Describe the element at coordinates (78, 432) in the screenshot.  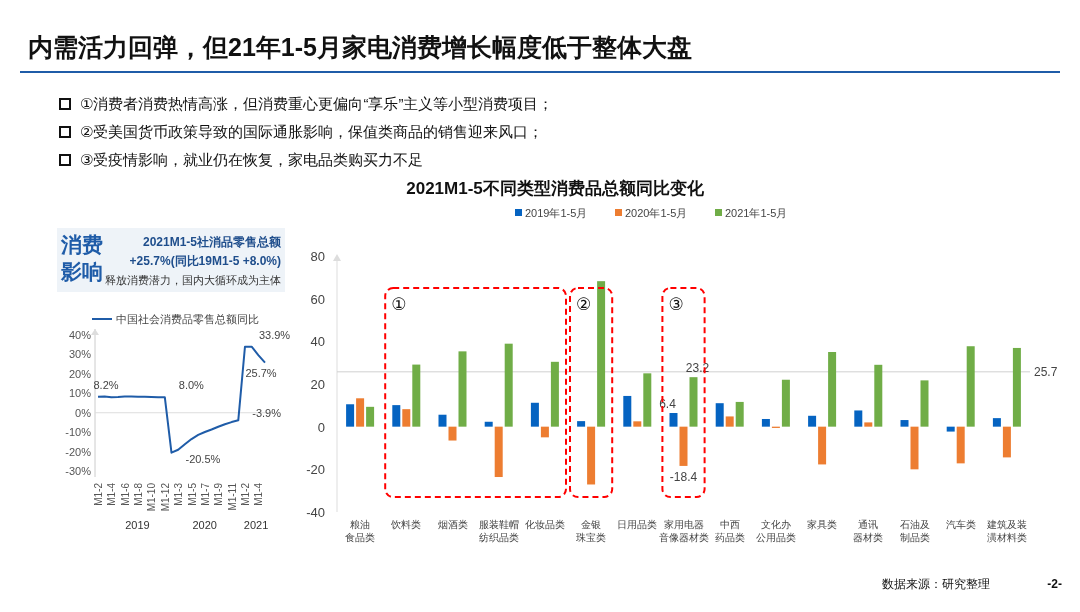
I see `y-tick-label: -10%` at that location.